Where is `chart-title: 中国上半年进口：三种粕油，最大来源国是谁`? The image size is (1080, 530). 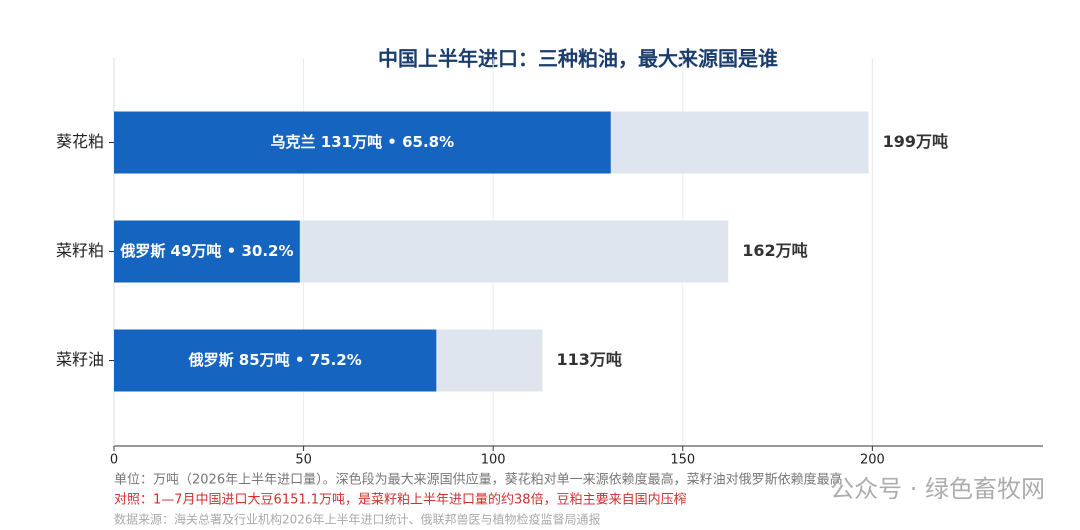 chart-title: 中国上半年进口：三种粕油，最大来源国是谁 is located at coordinates (578, 59).